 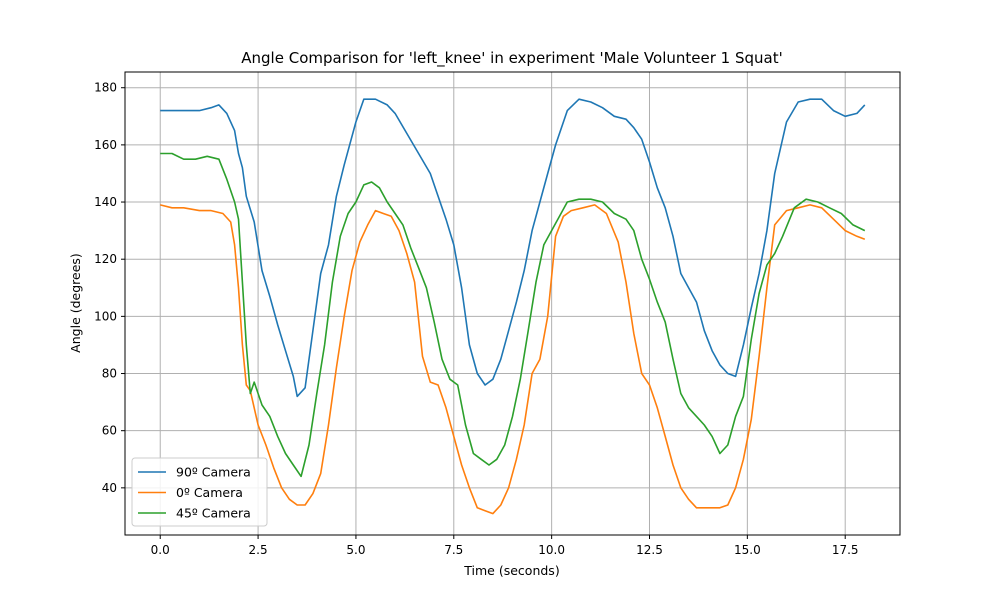 What do you see at coordinates (213, 513) in the screenshot?
I see `legend-label: 45º Camera` at bounding box center [213, 513].